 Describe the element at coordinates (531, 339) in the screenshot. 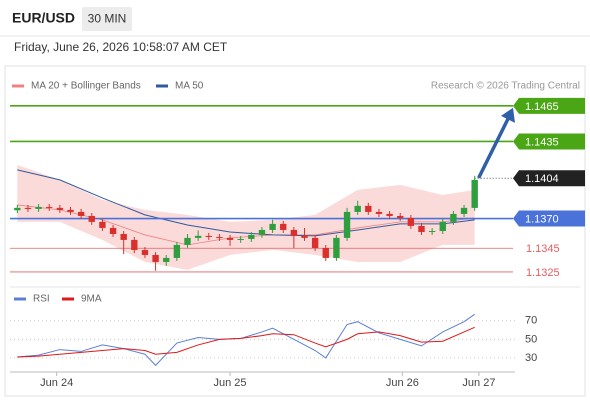

I see `y-tick-label: 50` at that location.